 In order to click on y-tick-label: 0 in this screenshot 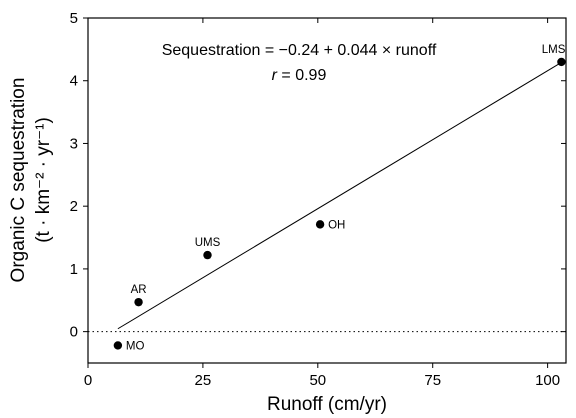, I will do `click(74, 332)`.